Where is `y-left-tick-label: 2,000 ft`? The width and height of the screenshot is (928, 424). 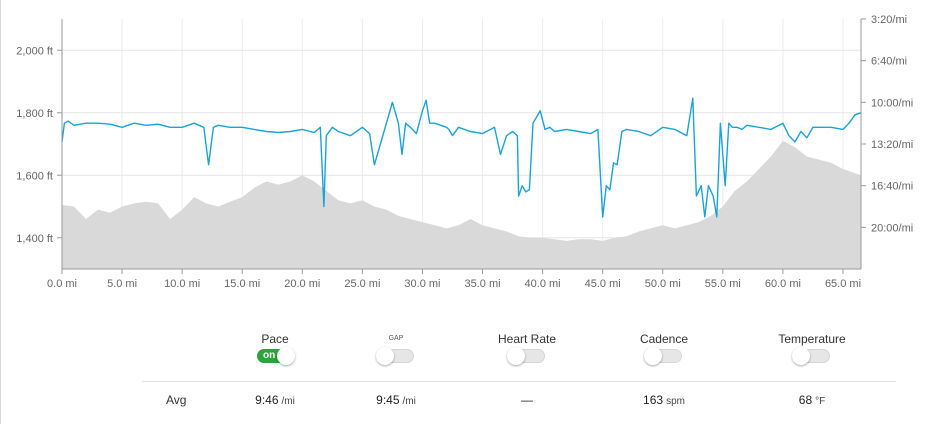 y-left-tick-label: 2,000 ft is located at coordinates (34, 51).